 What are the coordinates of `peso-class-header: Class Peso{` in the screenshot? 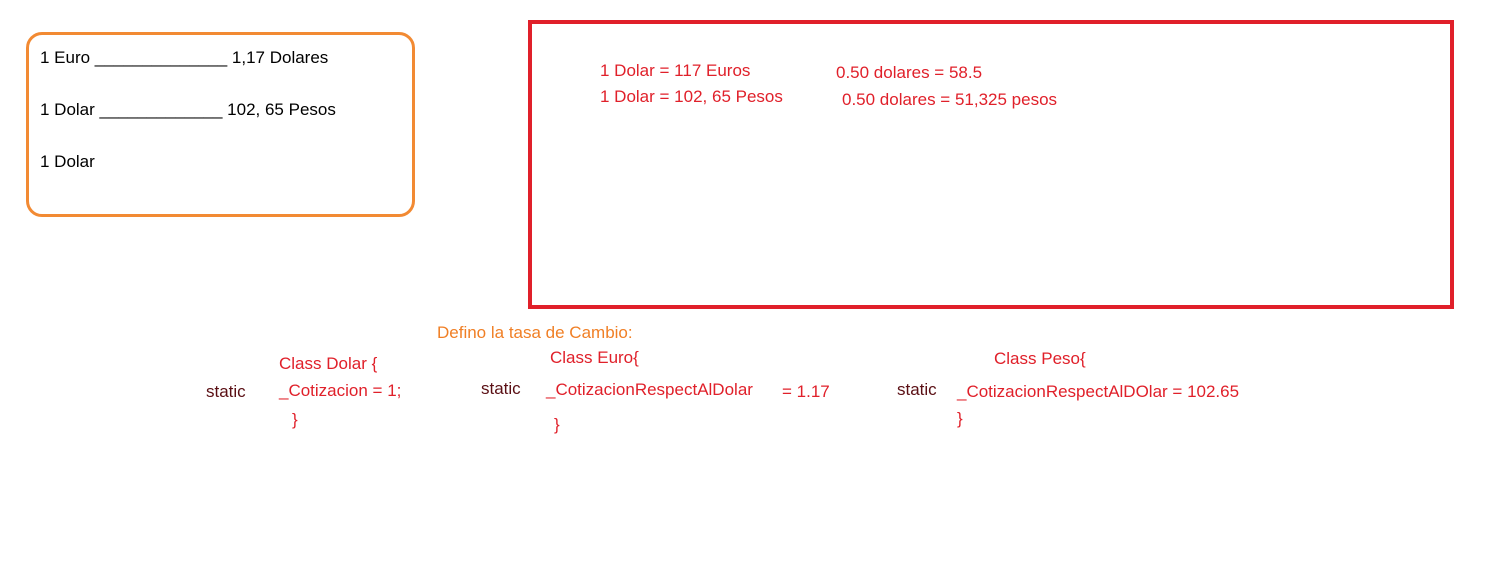 It's located at (1040, 358).